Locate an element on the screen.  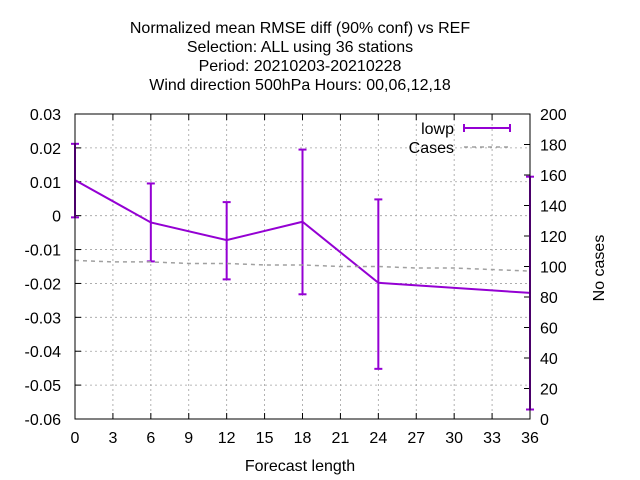
right-y-tick-label: 80 is located at coordinates (549, 298).